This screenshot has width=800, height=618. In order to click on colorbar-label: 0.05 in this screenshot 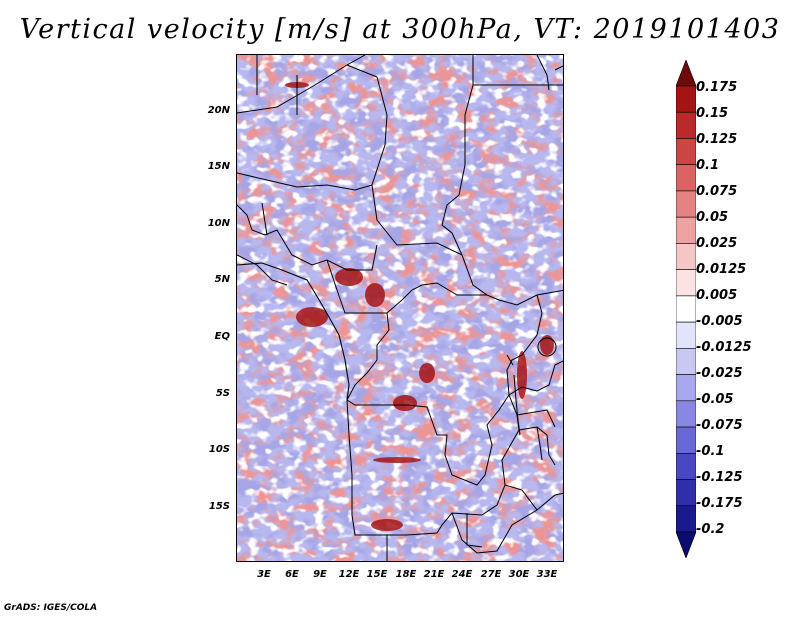, I will do `click(712, 217)`.